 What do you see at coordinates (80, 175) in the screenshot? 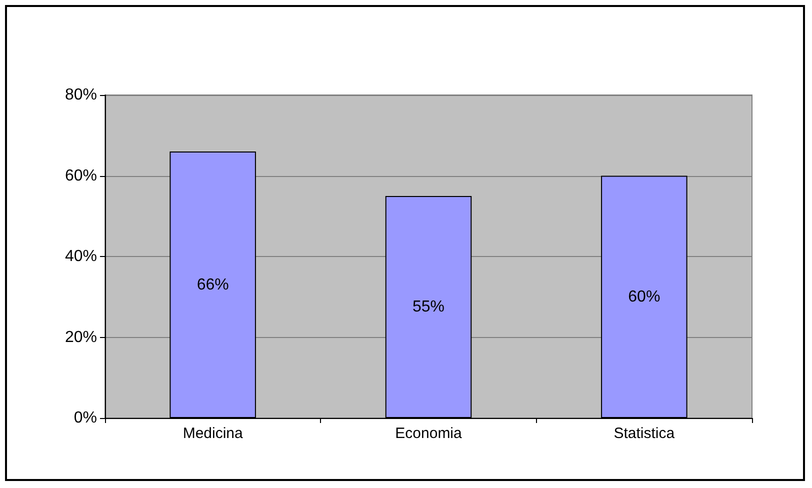
I see `y-tick-label: 60%` at bounding box center [80, 175].